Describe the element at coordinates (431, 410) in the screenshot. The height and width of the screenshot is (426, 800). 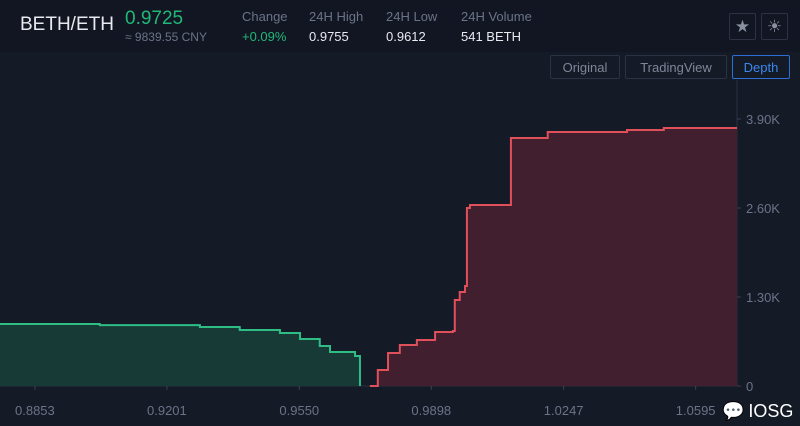
I see `x-tick-label: 0.9898` at that location.